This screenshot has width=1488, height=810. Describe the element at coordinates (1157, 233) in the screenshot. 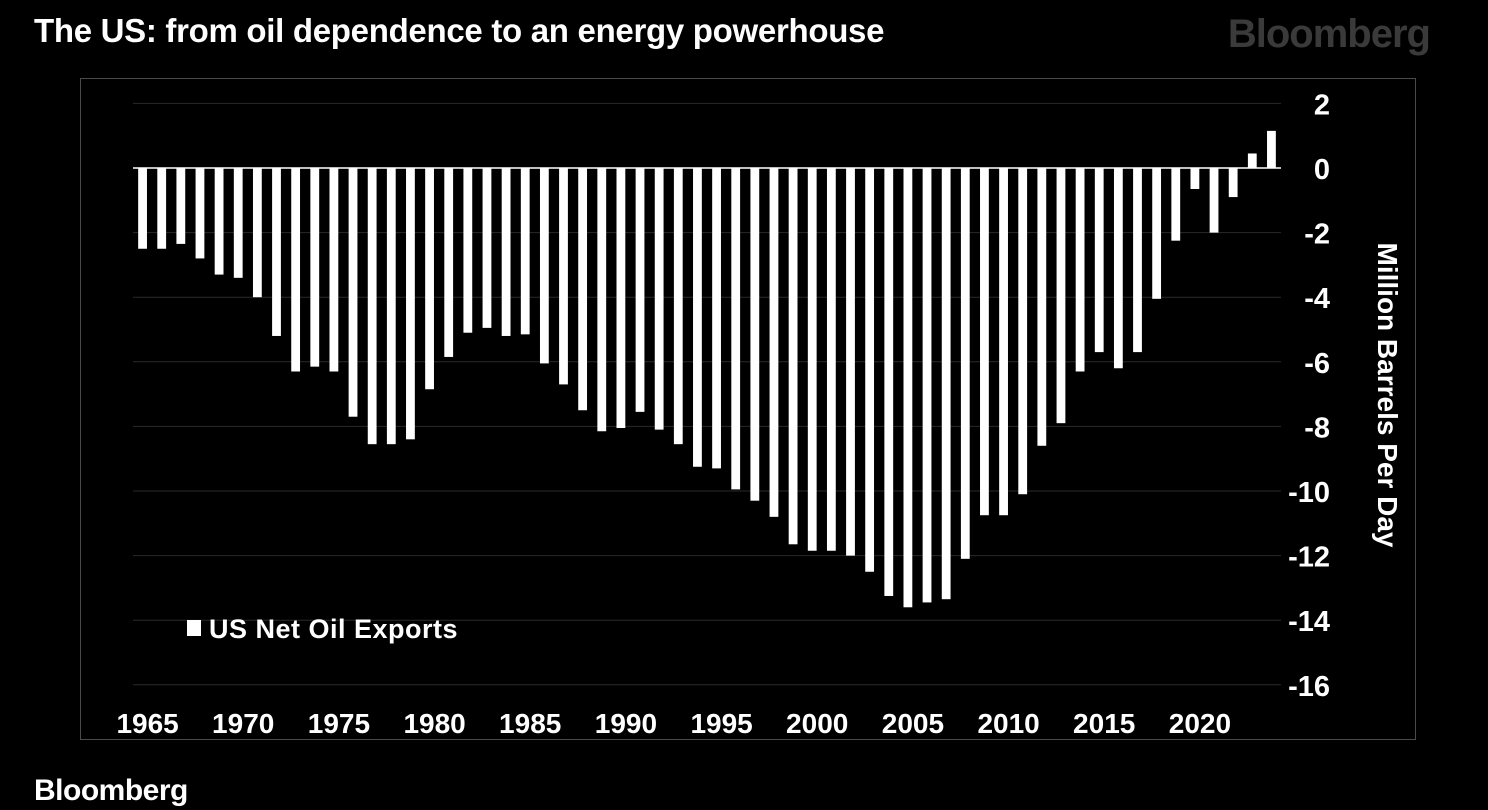

I see `bar-2018` at that location.